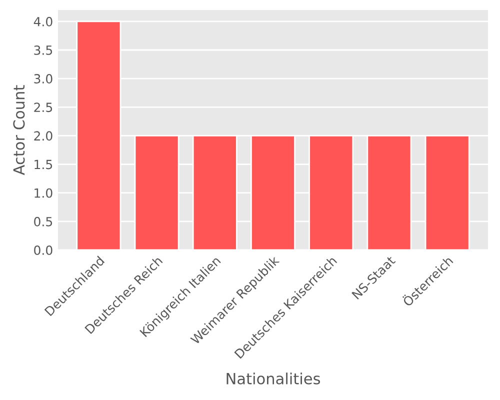  Describe the element at coordinates (43, 79) in the screenshot. I see `y-tick-label: 3.0` at that location.